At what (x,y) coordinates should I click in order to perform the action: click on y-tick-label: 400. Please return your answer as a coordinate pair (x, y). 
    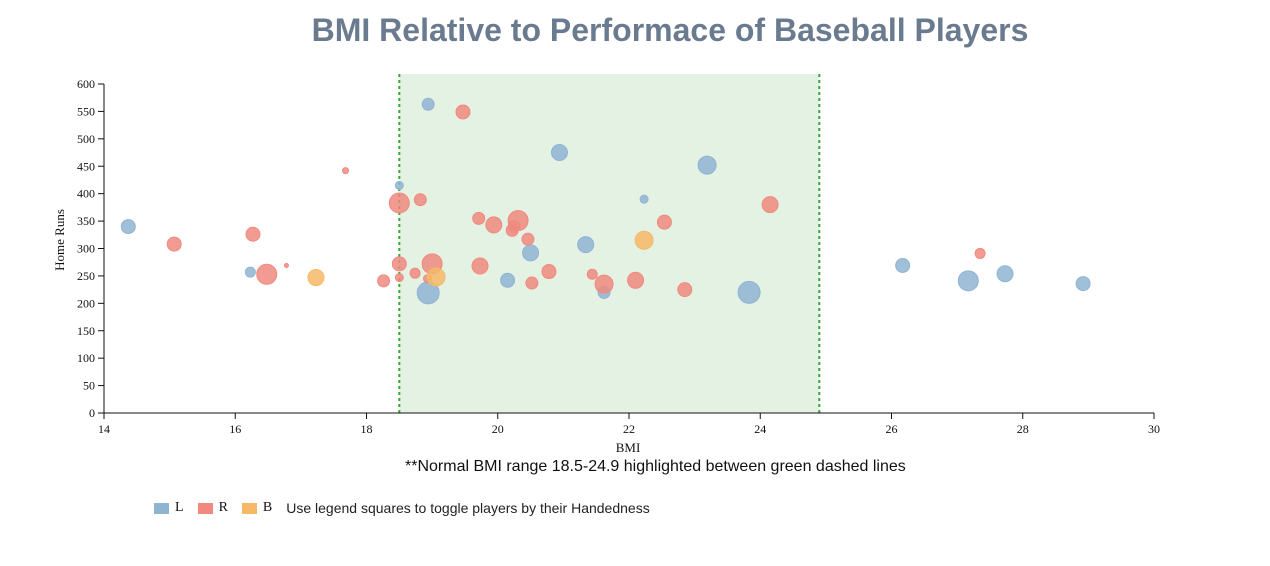
    Looking at the image, I should click on (86, 194).